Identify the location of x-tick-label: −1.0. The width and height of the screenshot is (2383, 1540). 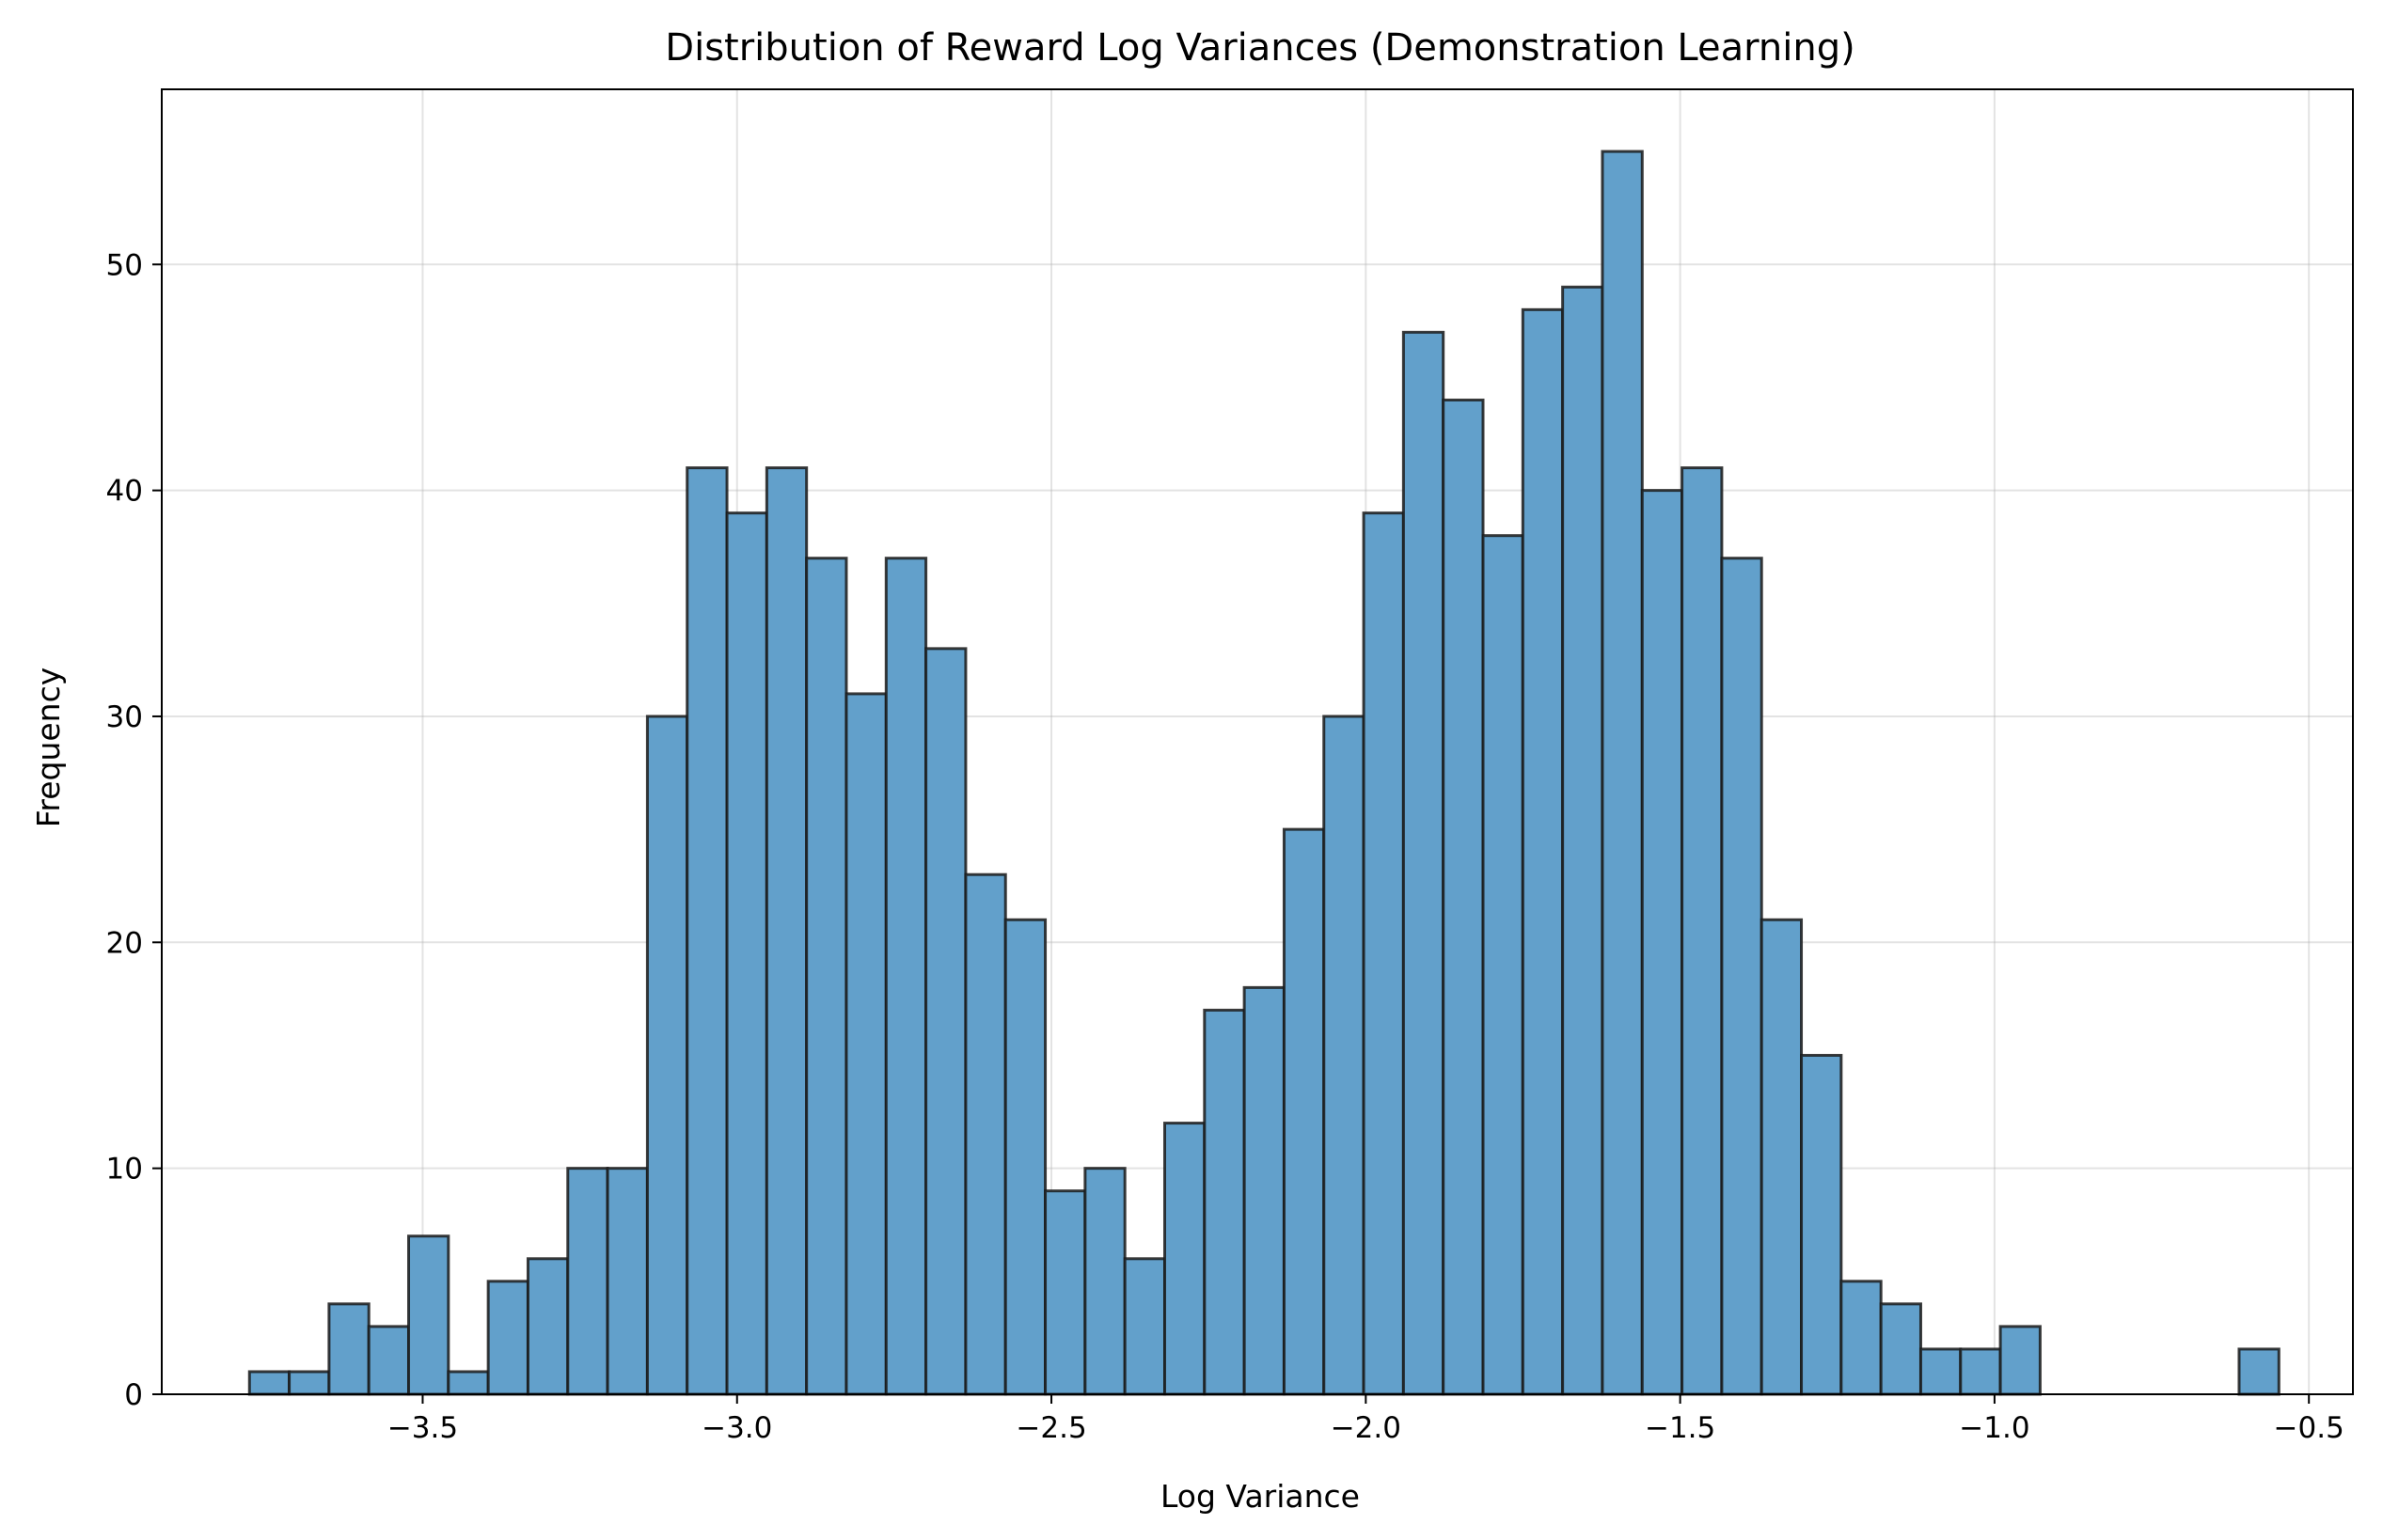
(1994, 1428).